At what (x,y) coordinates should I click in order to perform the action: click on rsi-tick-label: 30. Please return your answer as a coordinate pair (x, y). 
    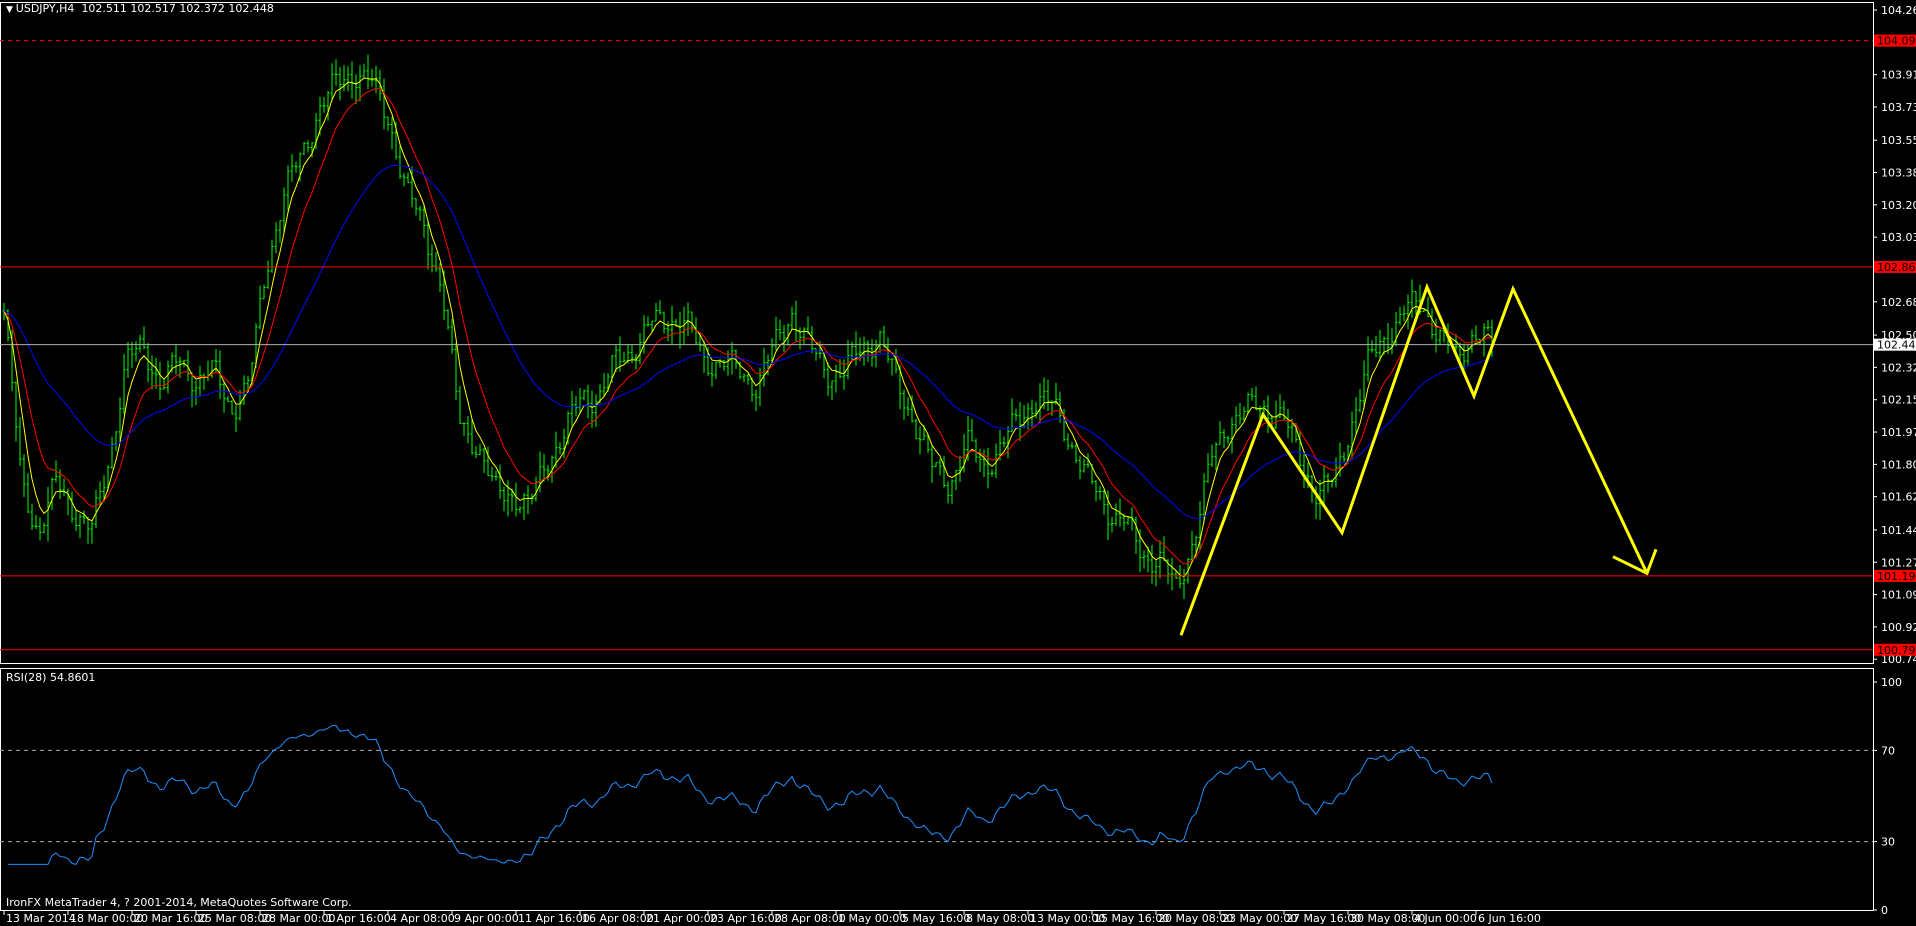
    Looking at the image, I should click on (1888, 842).